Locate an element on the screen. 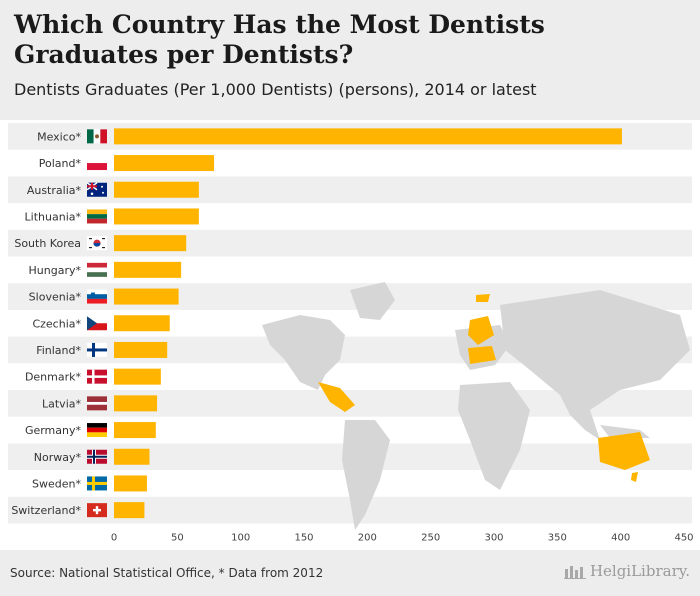 The width and height of the screenshot is (700, 596). flag-de-icon is located at coordinates (97, 430).